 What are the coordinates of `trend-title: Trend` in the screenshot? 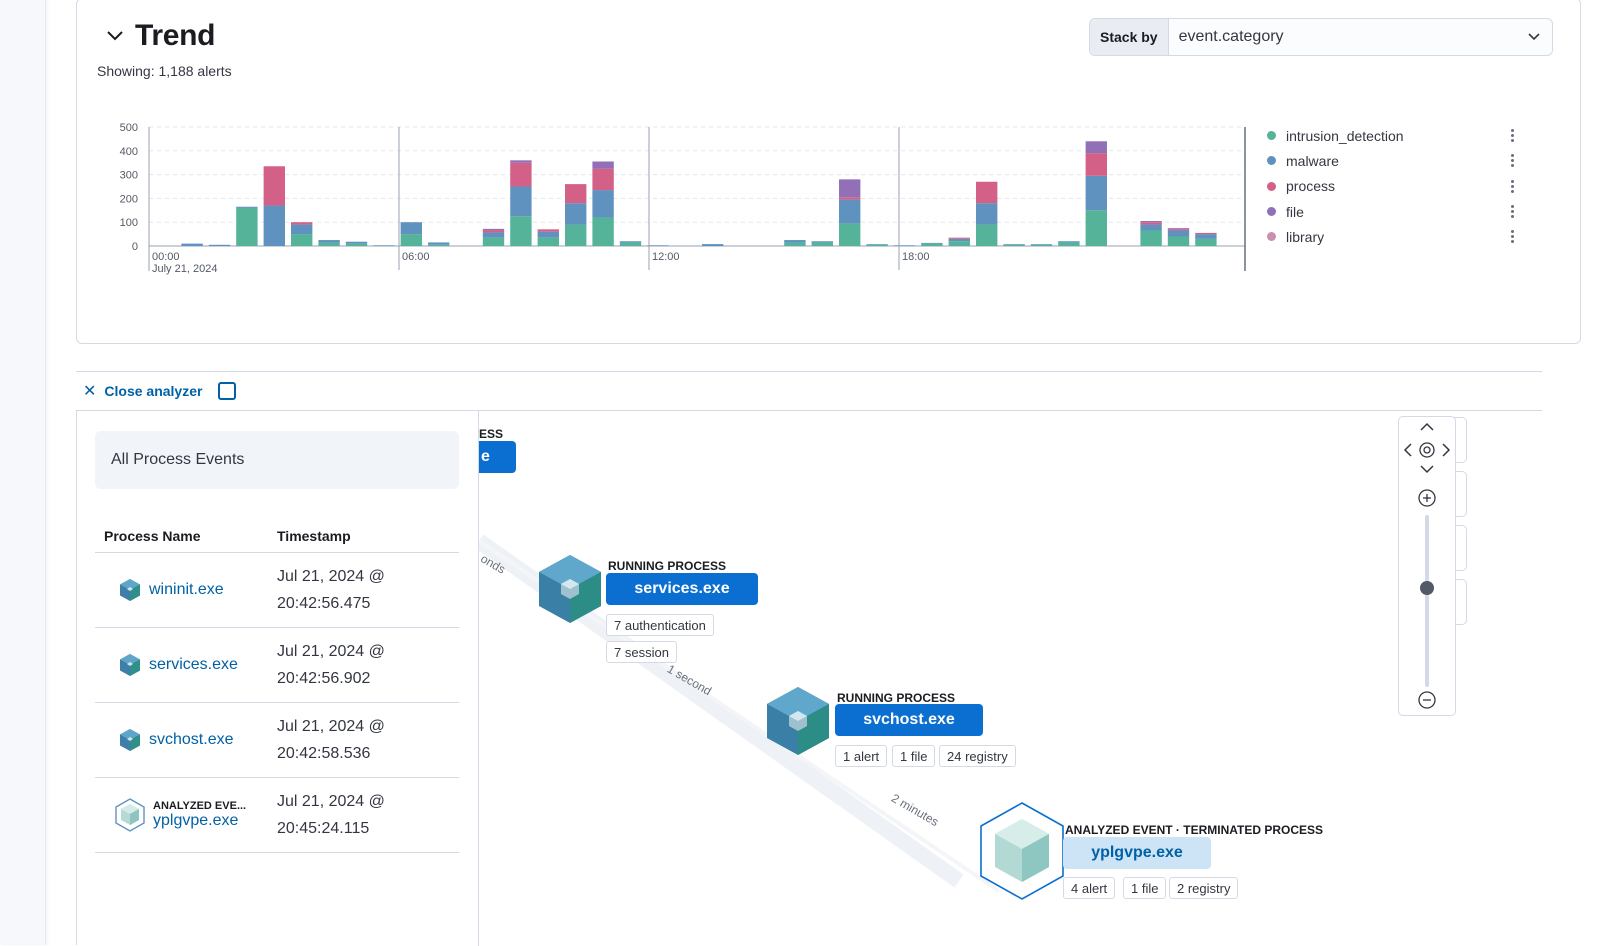 It's located at (175, 35).